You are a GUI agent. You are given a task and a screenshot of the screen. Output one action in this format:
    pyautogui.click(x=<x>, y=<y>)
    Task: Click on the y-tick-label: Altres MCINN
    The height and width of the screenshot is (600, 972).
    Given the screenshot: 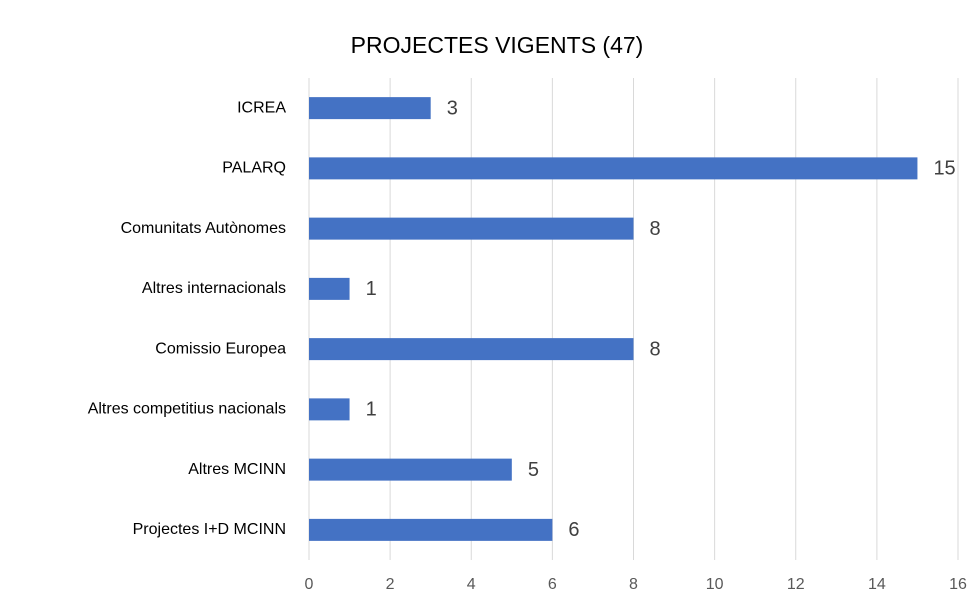 What is the action you would take?
    pyautogui.click(x=237, y=469)
    